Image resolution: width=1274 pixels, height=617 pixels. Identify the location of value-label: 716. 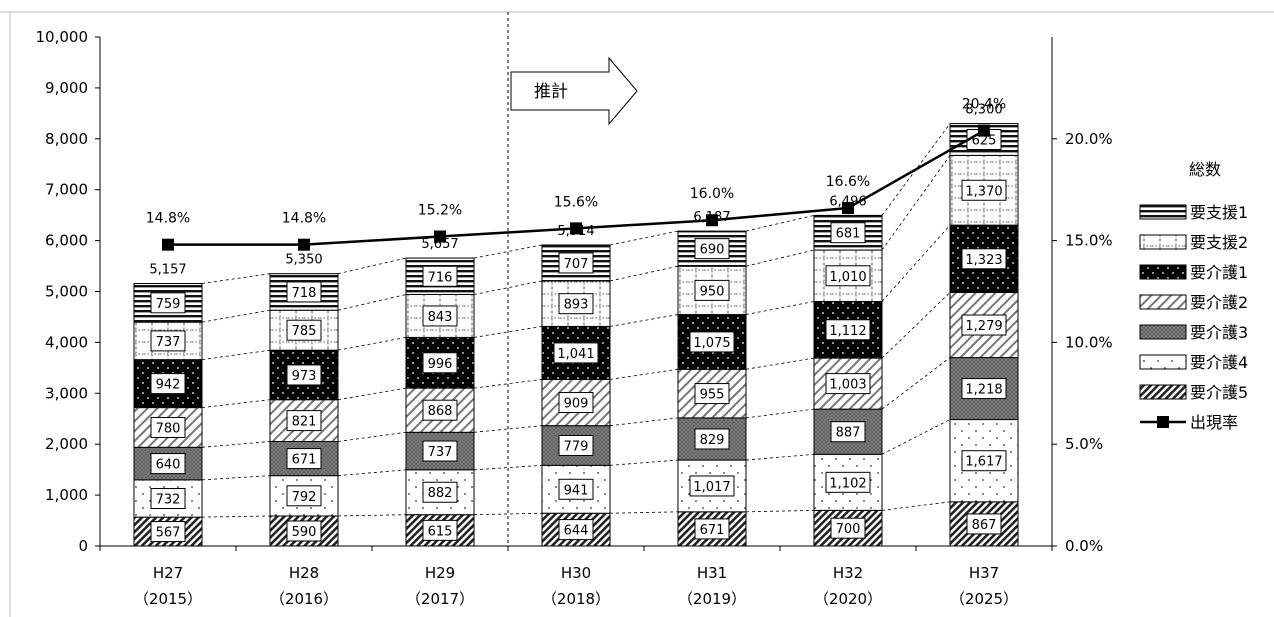
(440, 277).